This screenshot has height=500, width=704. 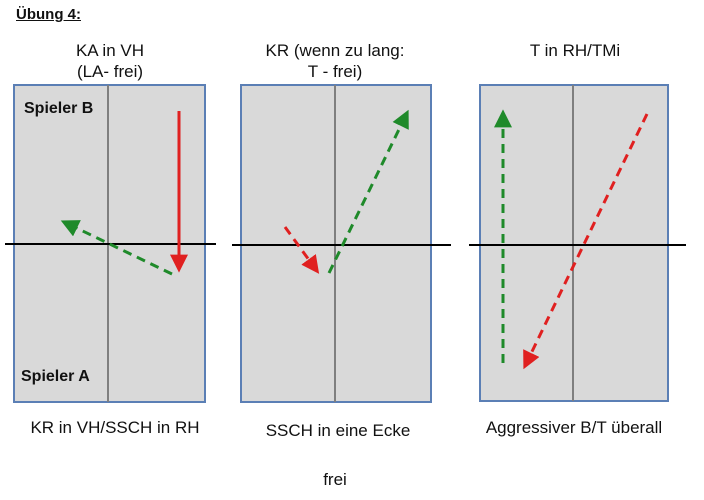 I want to click on panel-3-bottom-label: Aggressiver B/T überall, so click(x=574, y=427).